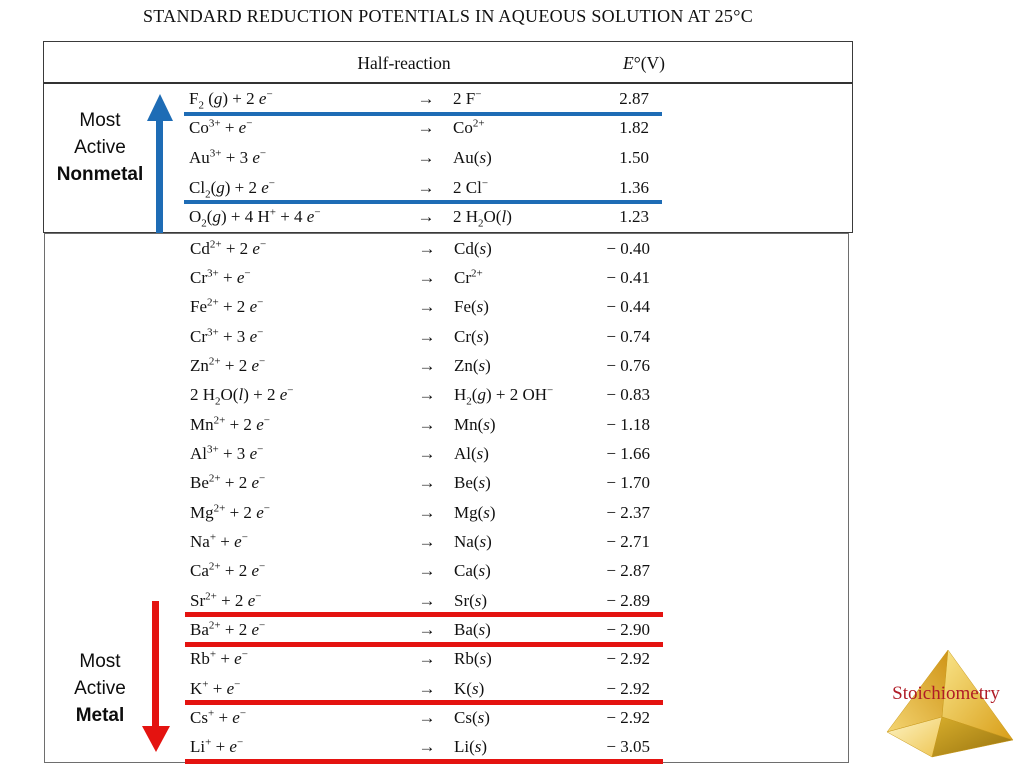  Describe the element at coordinates (231, 100) in the screenshot. I see `reactant-cell: F2 (g) + 2 e−` at that location.